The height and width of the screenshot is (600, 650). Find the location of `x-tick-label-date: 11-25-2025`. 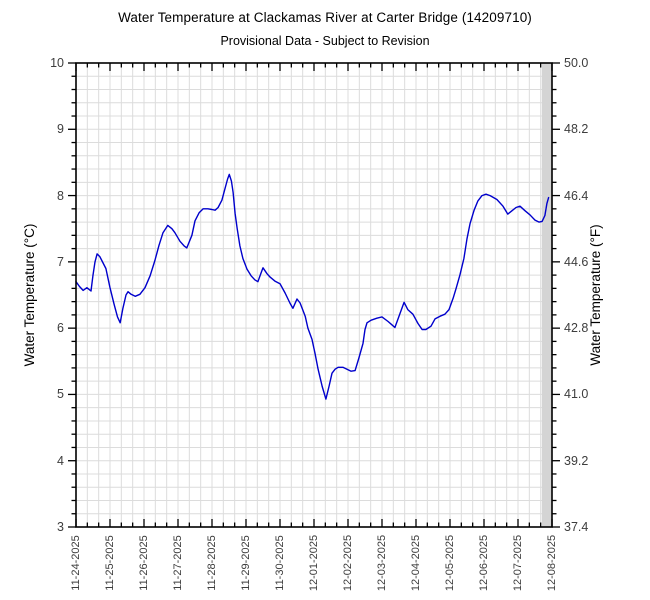

x-tick-label-date: 11-25-2025 is located at coordinates (110, 563).